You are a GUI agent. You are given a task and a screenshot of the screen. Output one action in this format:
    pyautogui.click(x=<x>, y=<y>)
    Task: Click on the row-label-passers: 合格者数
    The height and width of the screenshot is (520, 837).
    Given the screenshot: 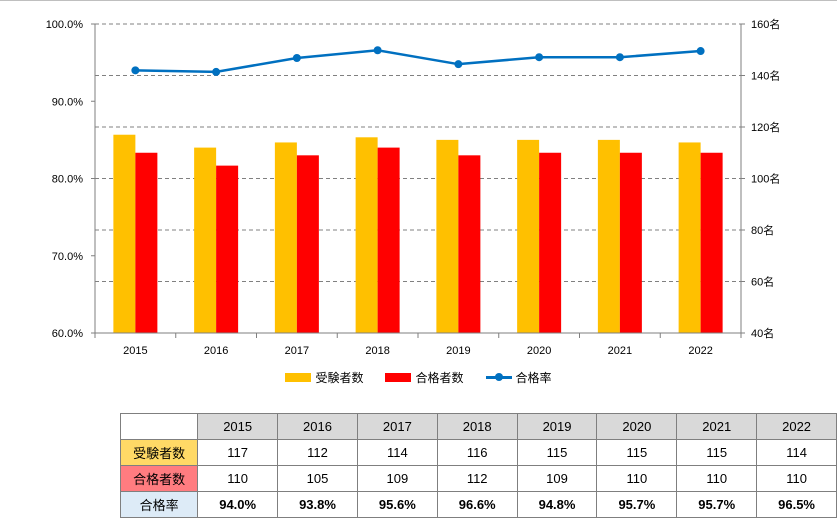 What is the action you would take?
    pyautogui.click(x=159, y=478)
    